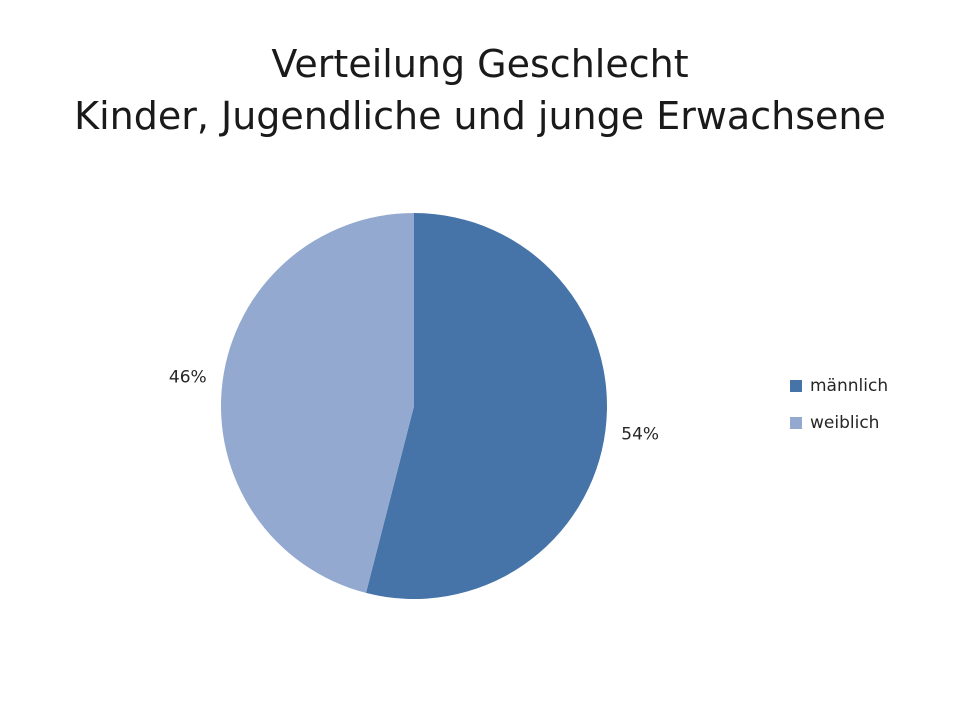  I want to click on pie-slice-maennlich, so click(487, 406).